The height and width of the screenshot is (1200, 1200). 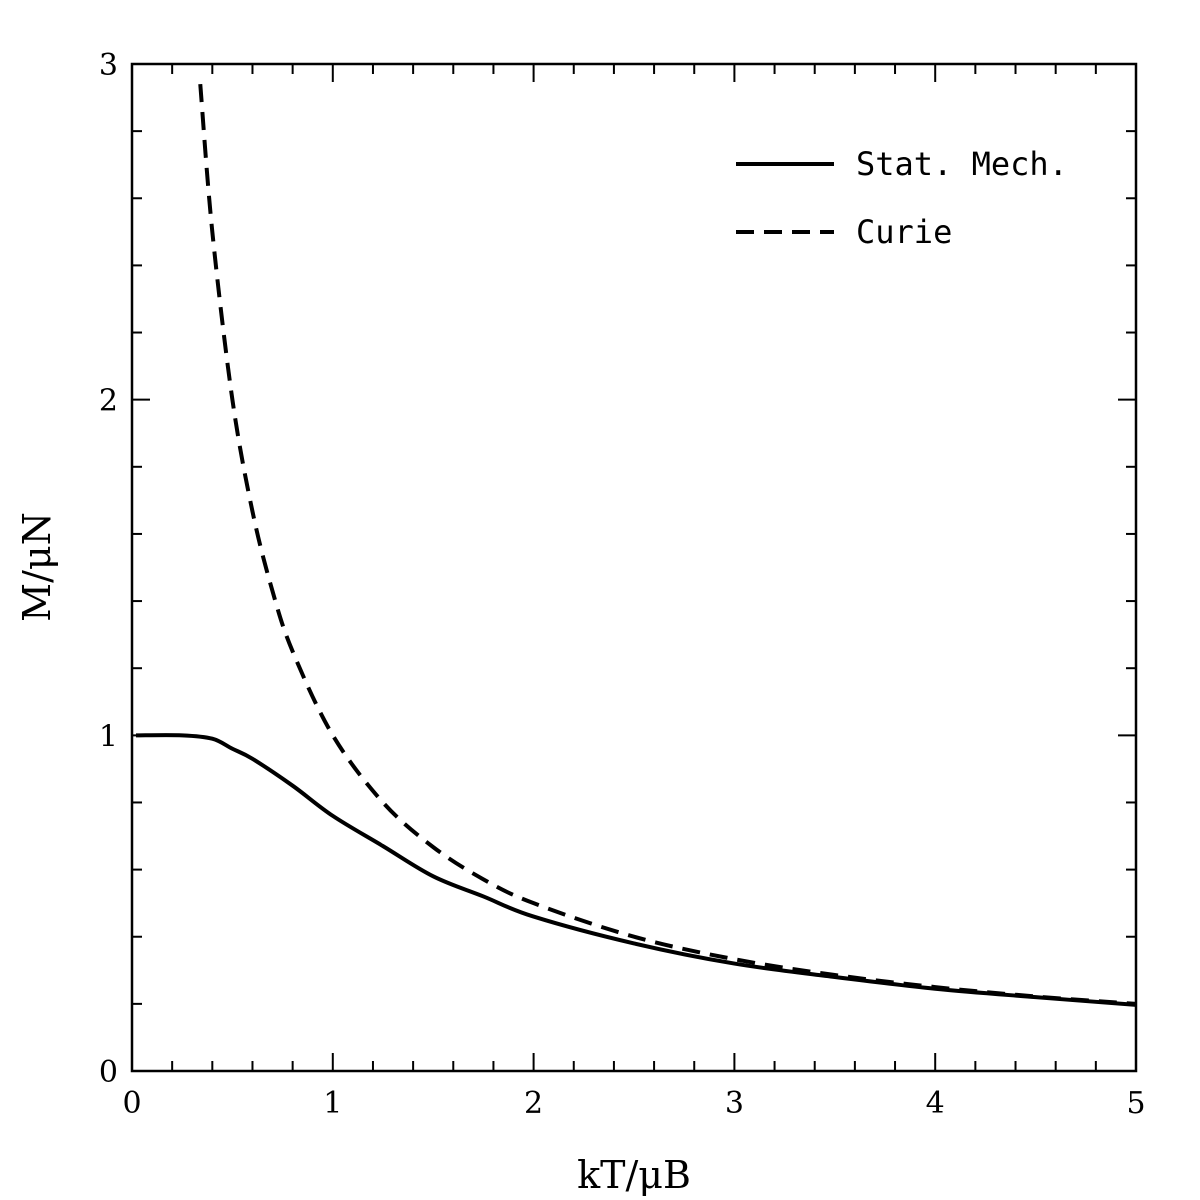 I want to click on y-tick-label: 1, so click(x=108, y=736).